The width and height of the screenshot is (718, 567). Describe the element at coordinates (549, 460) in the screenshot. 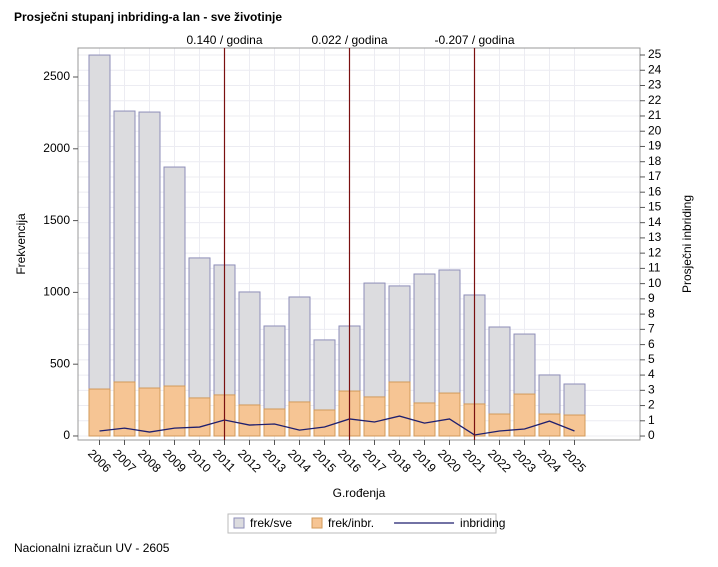

I see `x-tick-label: 2024` at that location.